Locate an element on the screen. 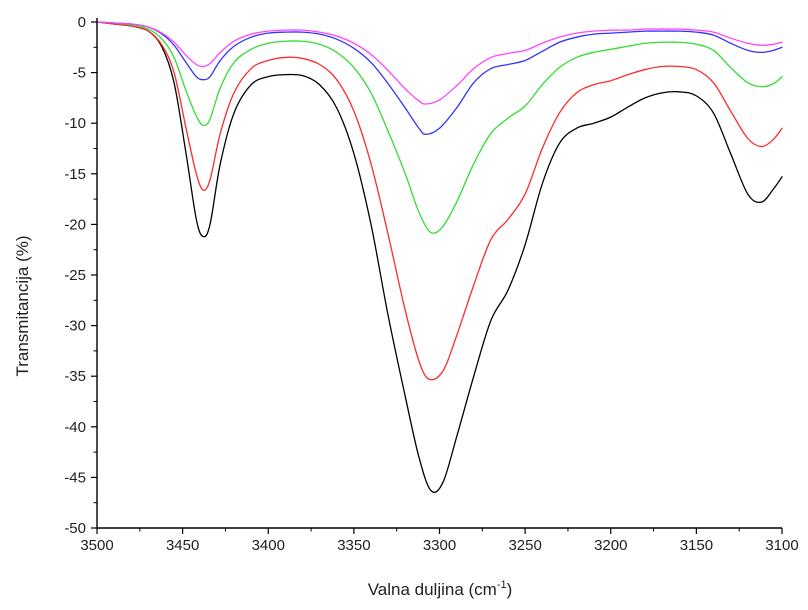 Image resolution: width=808 pixels, height=610 pixels. y-tick-label: -20 is located at coordinates (75, 224).